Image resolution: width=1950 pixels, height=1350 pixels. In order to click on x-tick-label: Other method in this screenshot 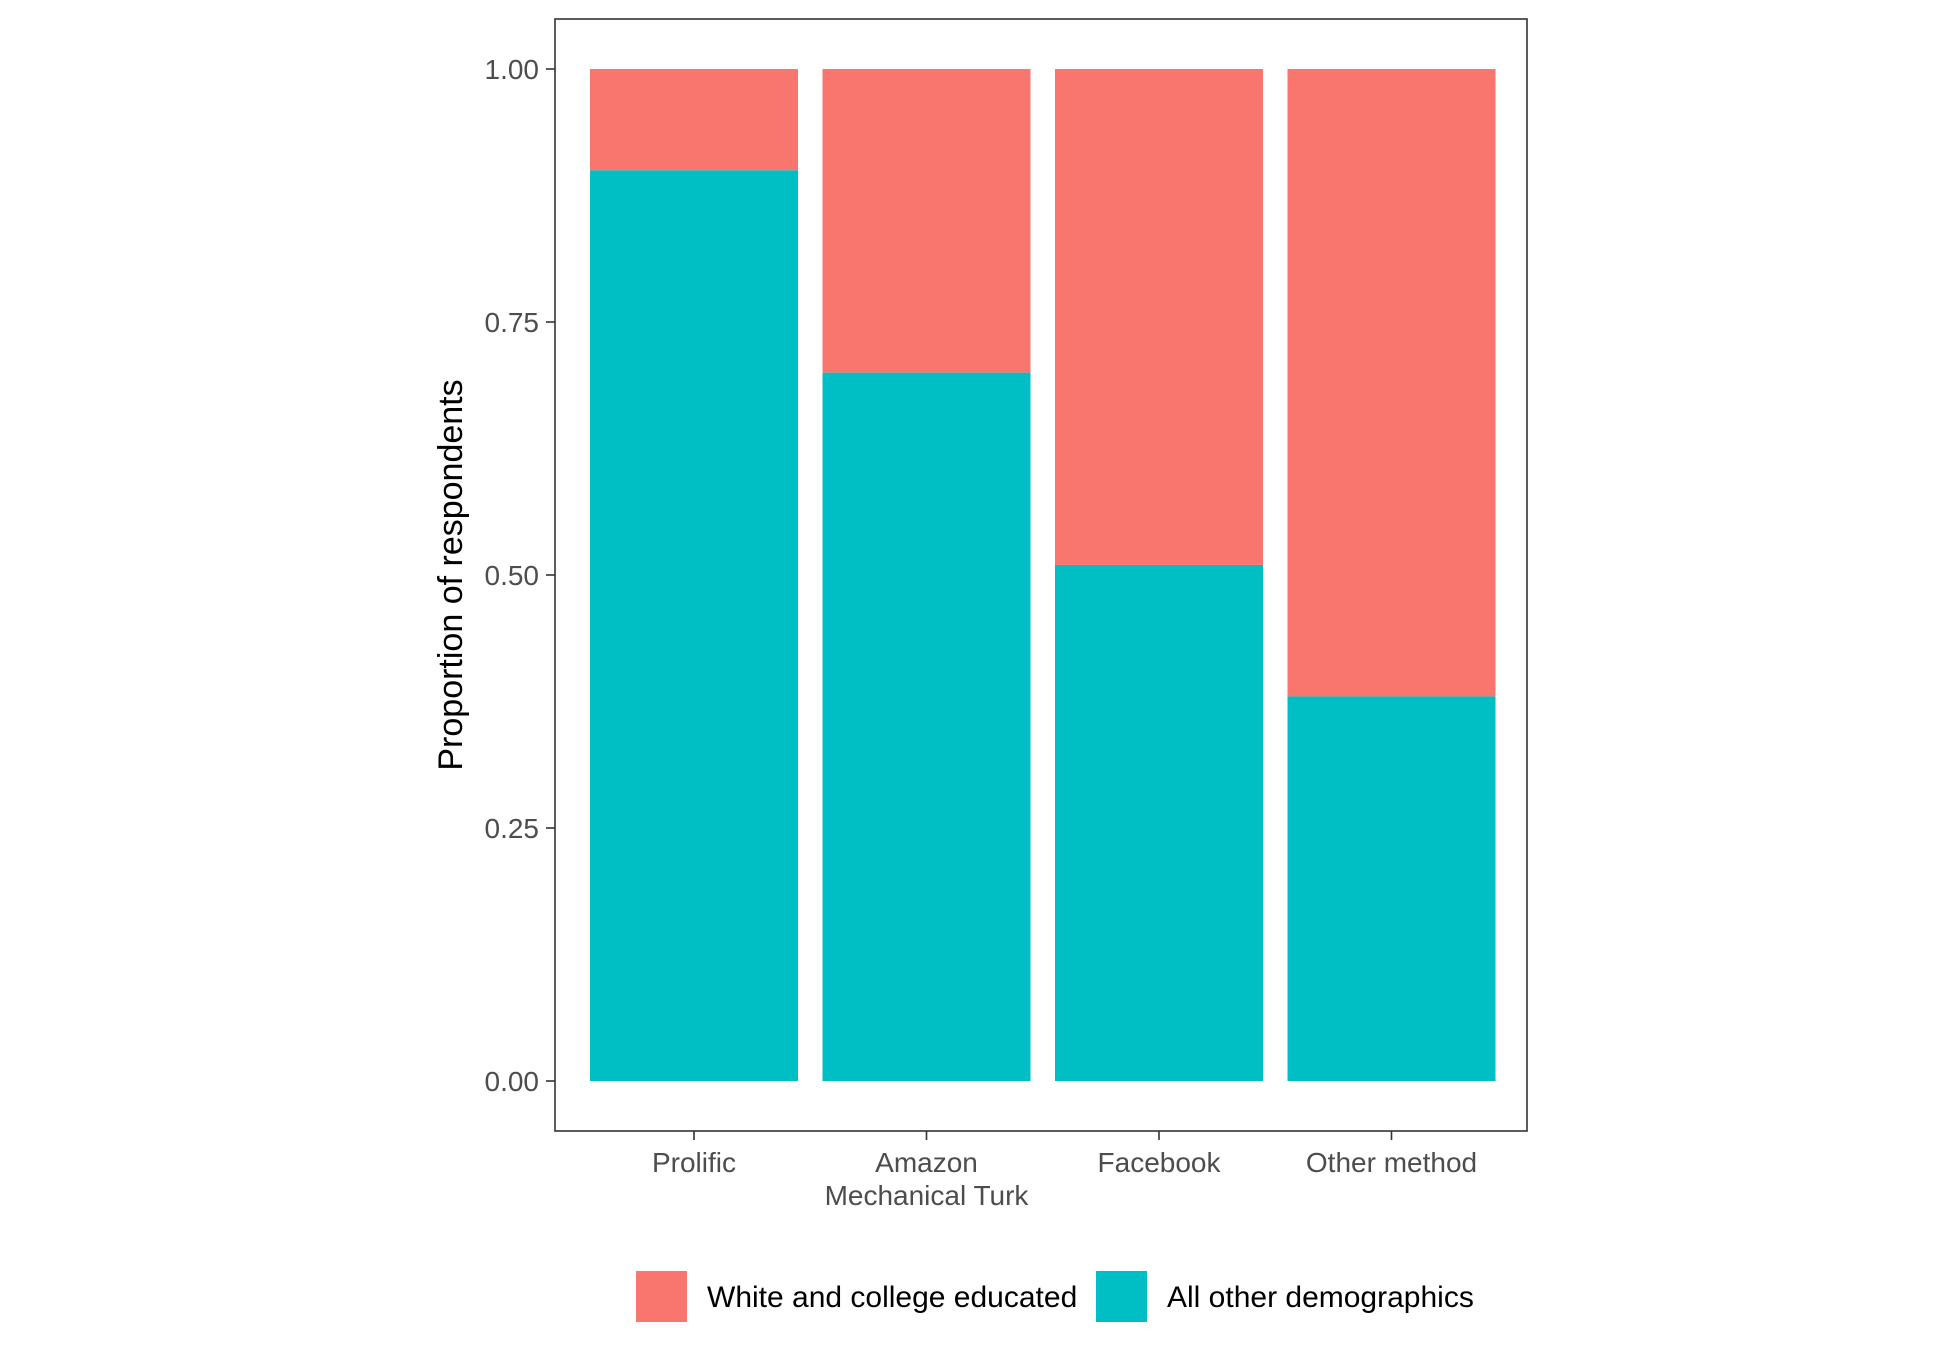, I will do `click(1391, 1162)`.